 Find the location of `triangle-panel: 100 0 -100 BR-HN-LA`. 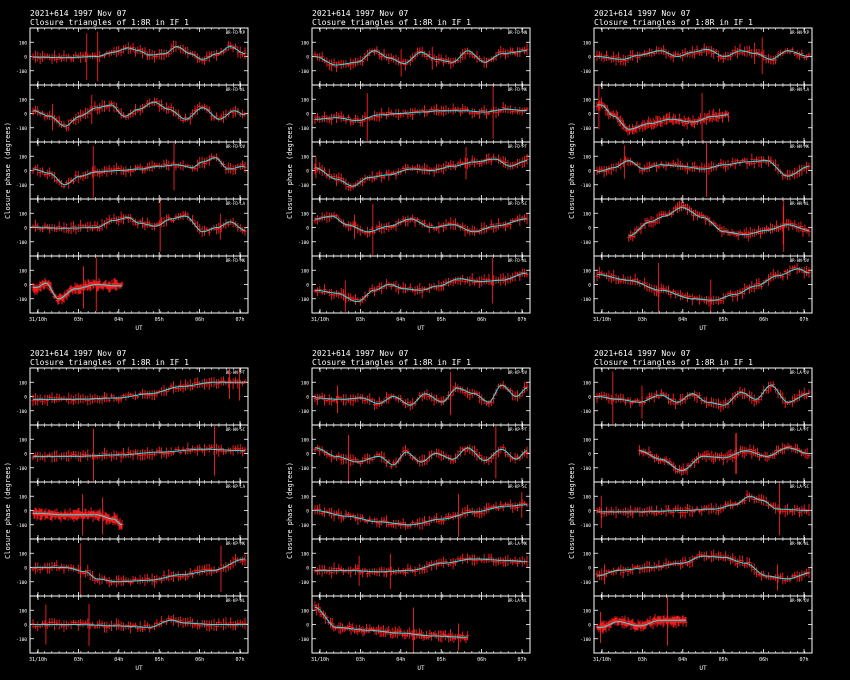

triangle-panel: 100 0 -100 BR-HN-LA is located at coordinates (696, 113).